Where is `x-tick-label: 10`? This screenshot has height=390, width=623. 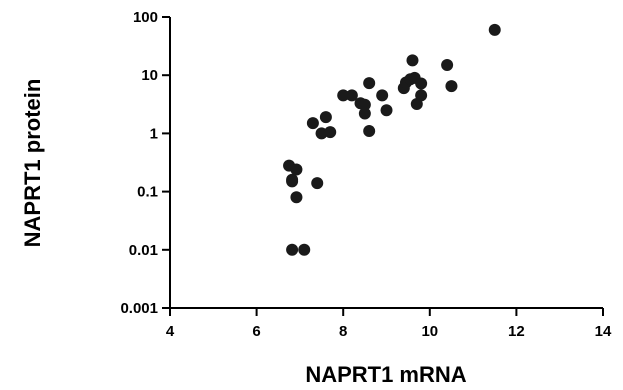
x-tick-label: 10 is located at coordinates (429, 331).